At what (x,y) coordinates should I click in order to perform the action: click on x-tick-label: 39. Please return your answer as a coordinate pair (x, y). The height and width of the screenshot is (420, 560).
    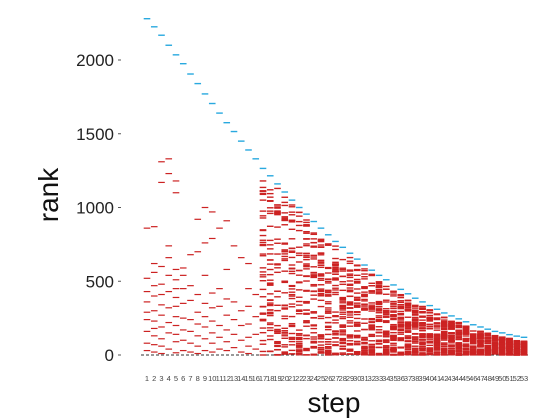
    Looking at the image, I should click on (422, 378).